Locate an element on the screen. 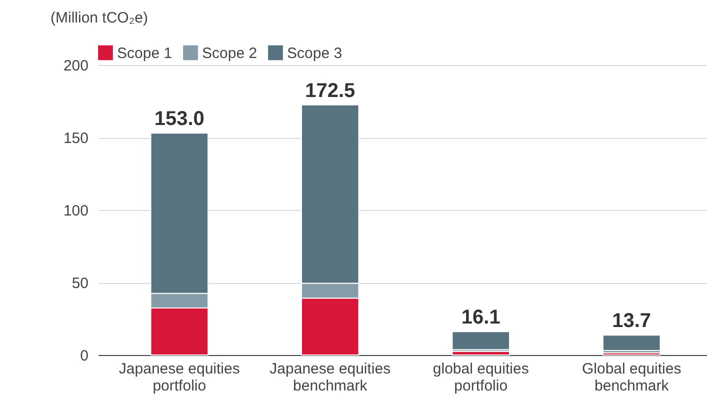 The width and height of the screenshot is (707, 403). x-tick-label: Japanese equities benchmark is located at coordinates (330, 377).